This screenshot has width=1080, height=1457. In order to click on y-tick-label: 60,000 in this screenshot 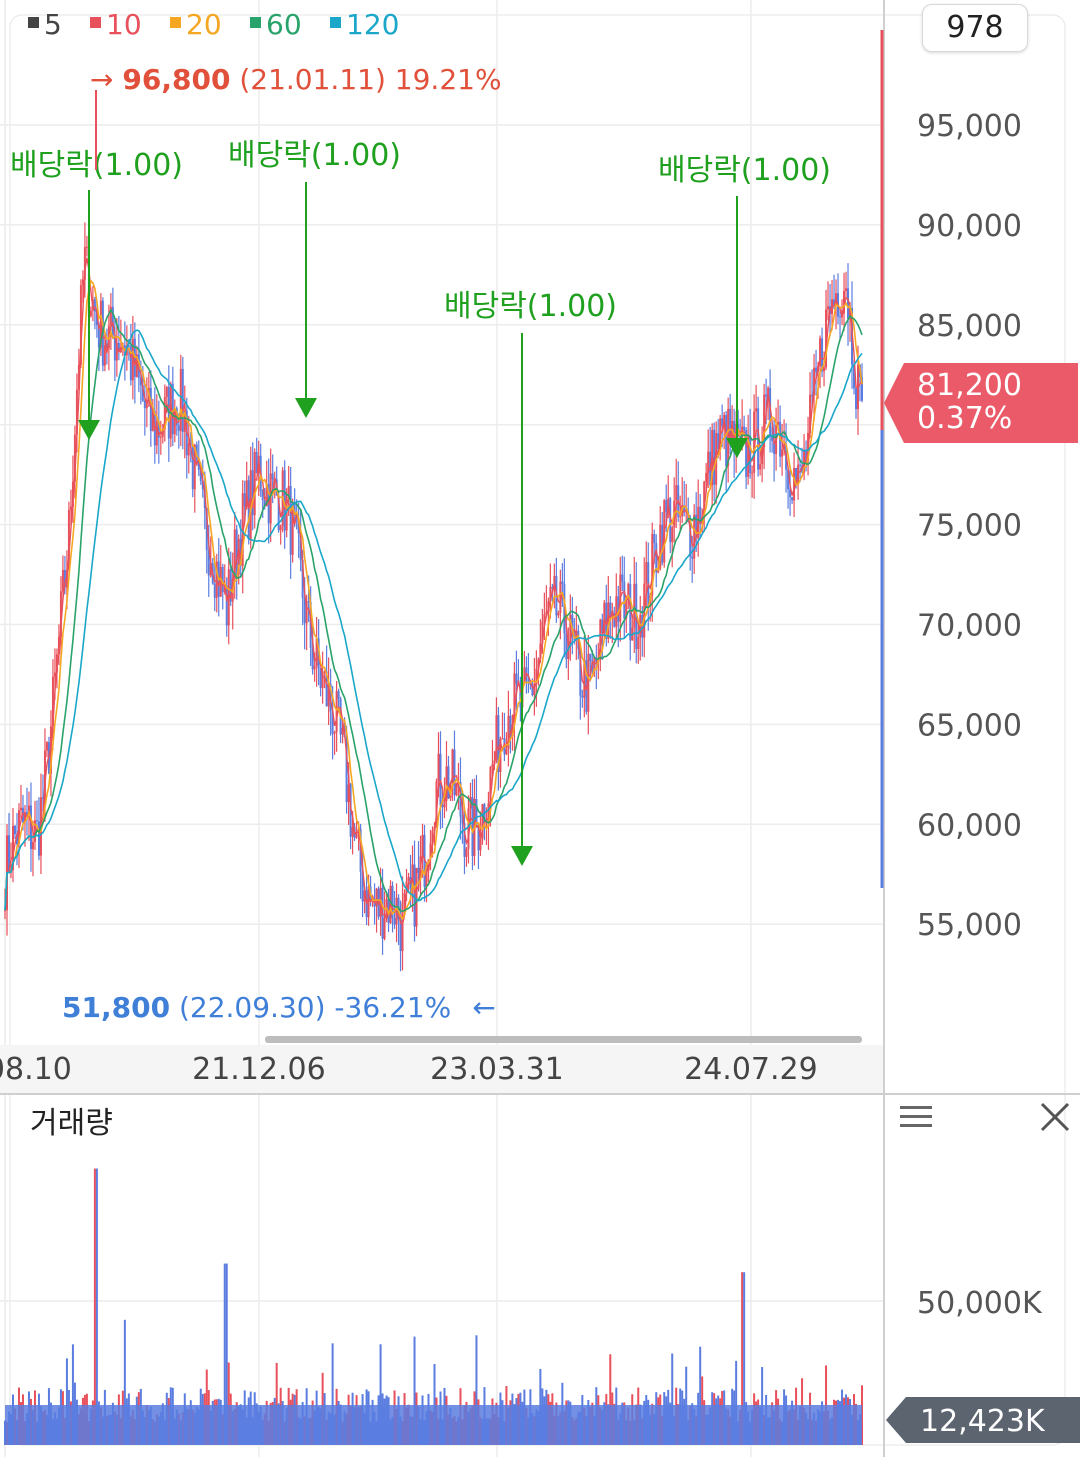, I will do `click(969, 825)`.